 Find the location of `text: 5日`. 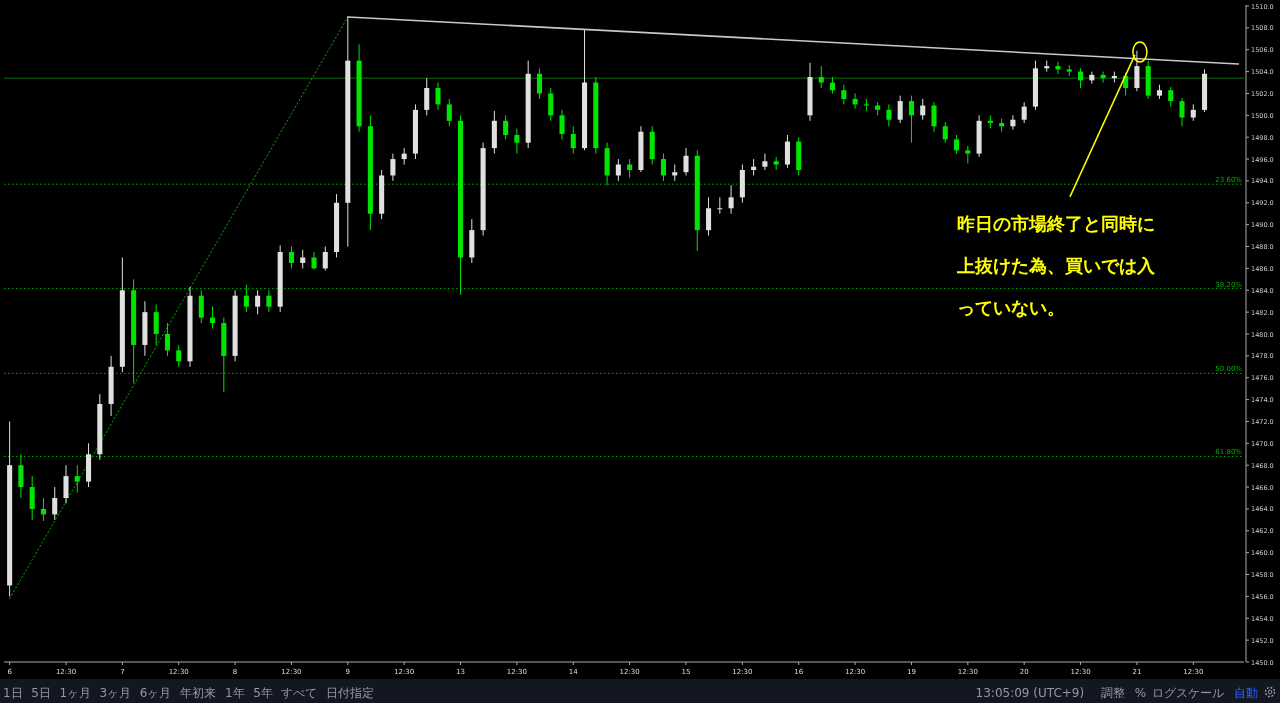

text: 5日 is located at coordinates (41, 693).